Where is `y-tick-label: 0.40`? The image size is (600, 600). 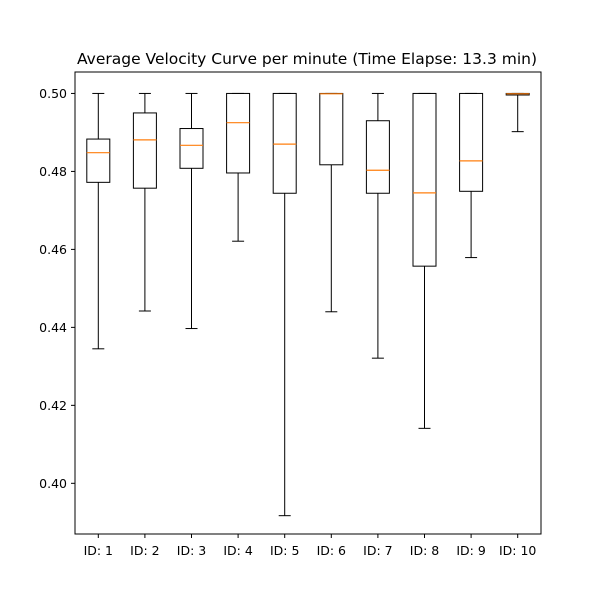
y-tick-label: 0.40 is located at coordinates (53, 483).